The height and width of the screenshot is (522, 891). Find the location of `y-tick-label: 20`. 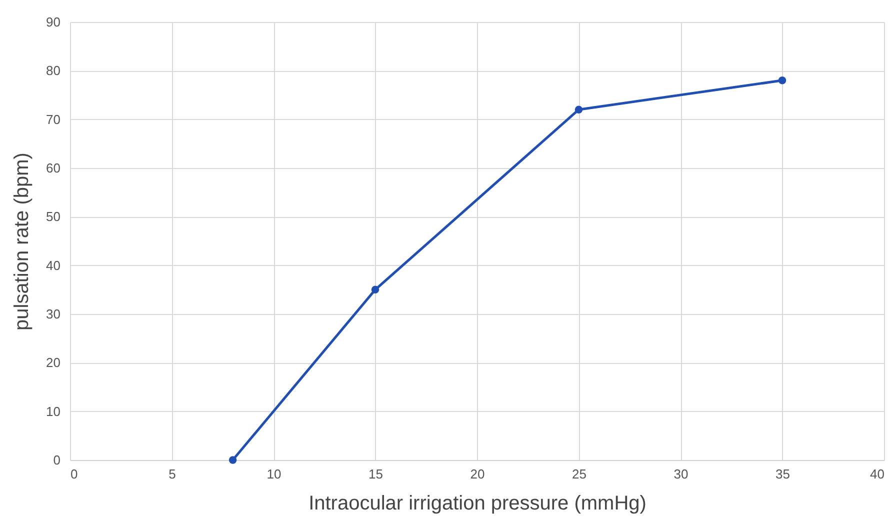

y-tick-label: 20 is located at coordinates (53, 362).